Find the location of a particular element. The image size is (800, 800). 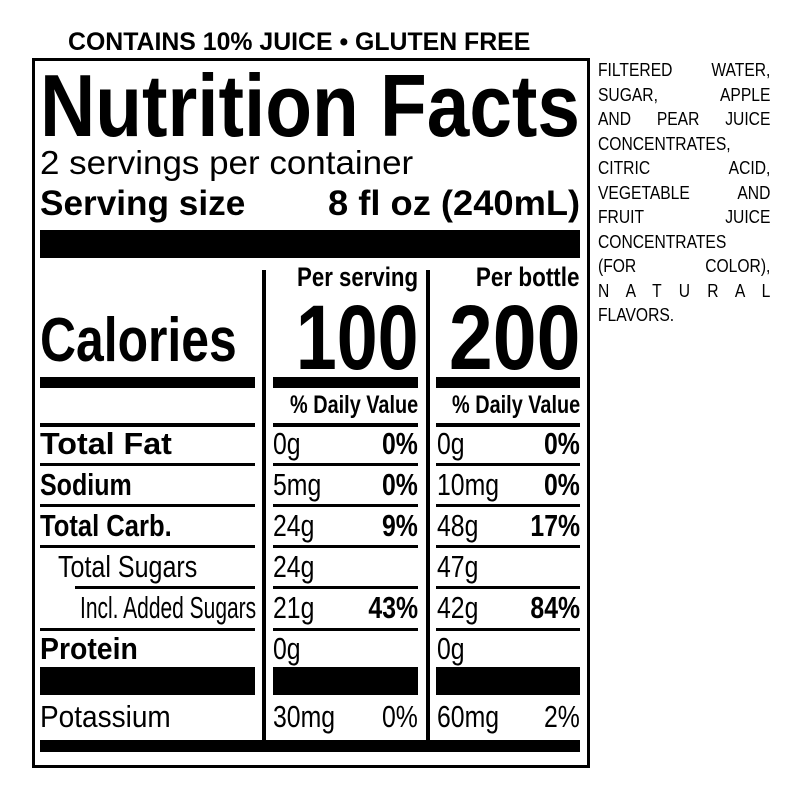

per-serving-header: Per serving is located at coordinates (357, 277).